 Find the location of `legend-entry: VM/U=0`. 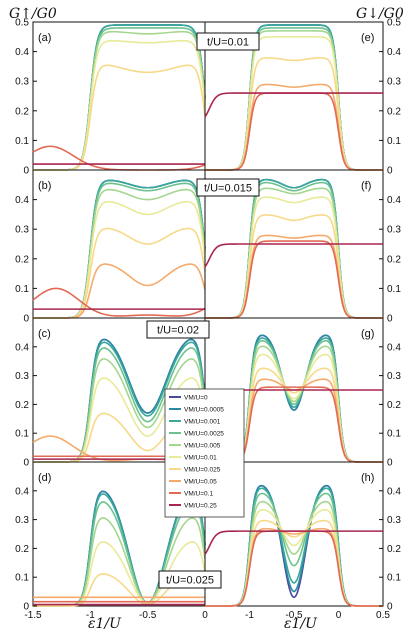

legend-entry: VM/U=0 is located at coordinates (196, 397).